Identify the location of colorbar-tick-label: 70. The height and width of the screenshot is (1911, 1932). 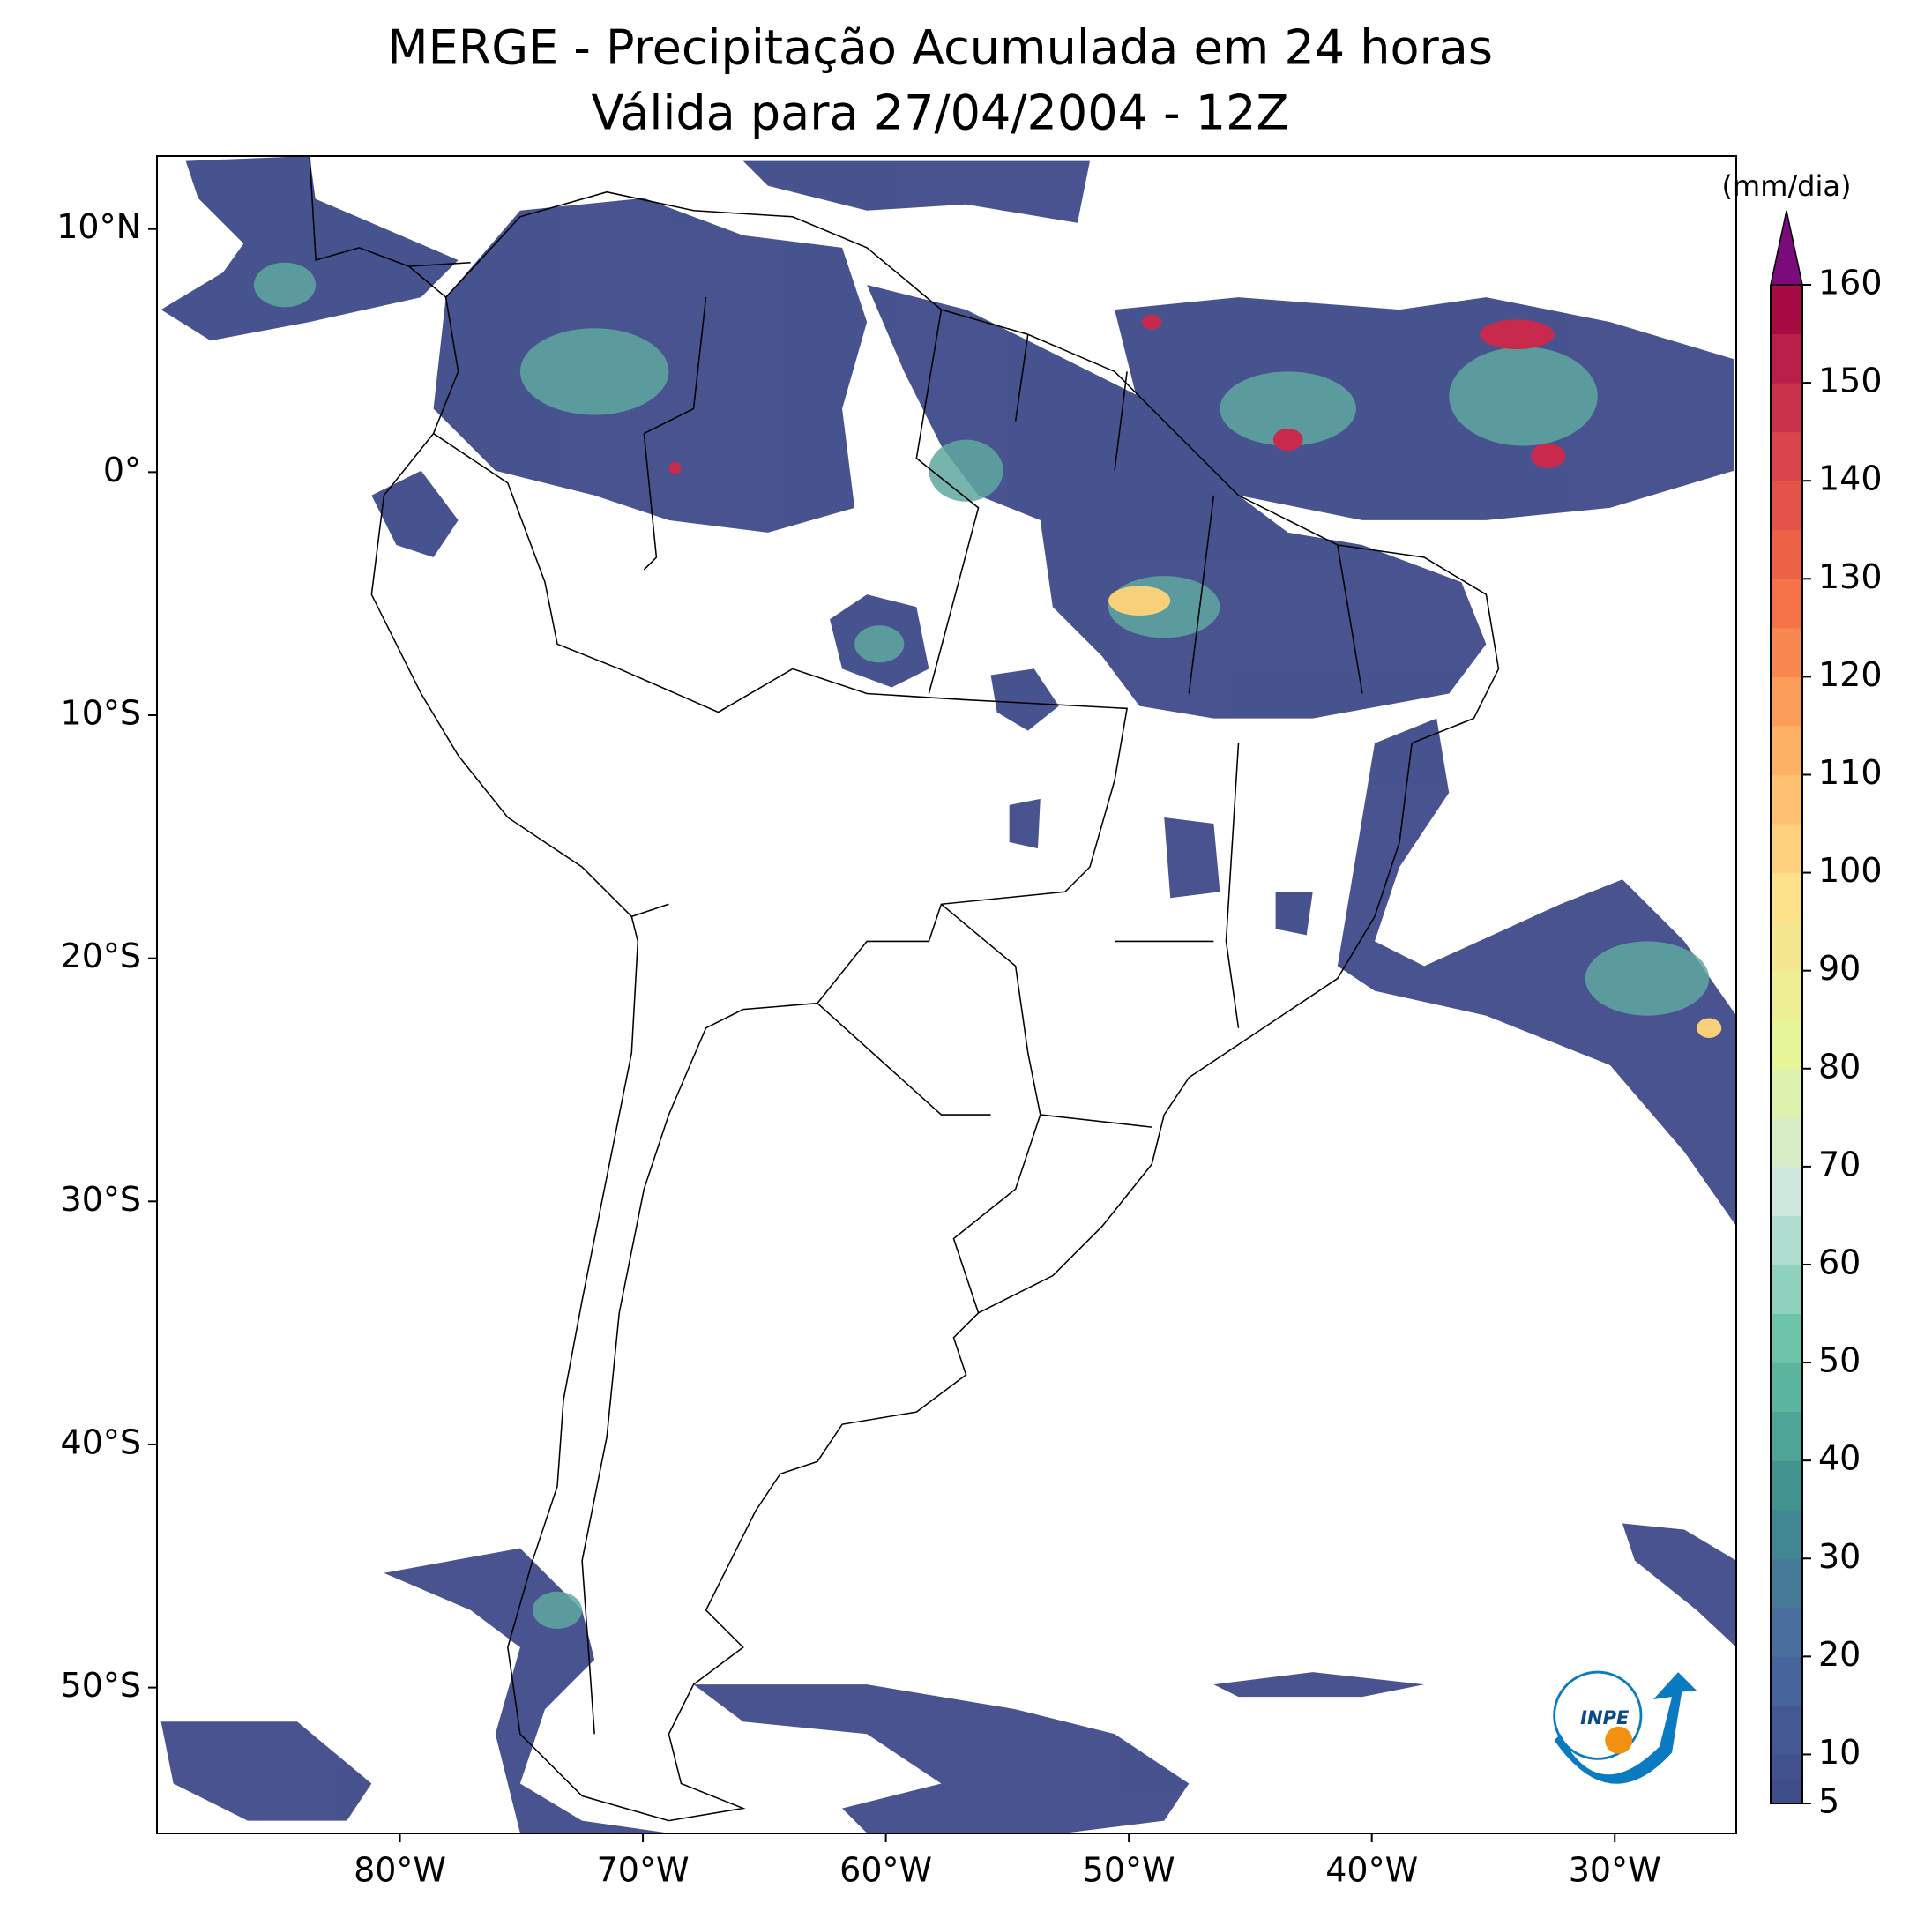
(1839, 1164).